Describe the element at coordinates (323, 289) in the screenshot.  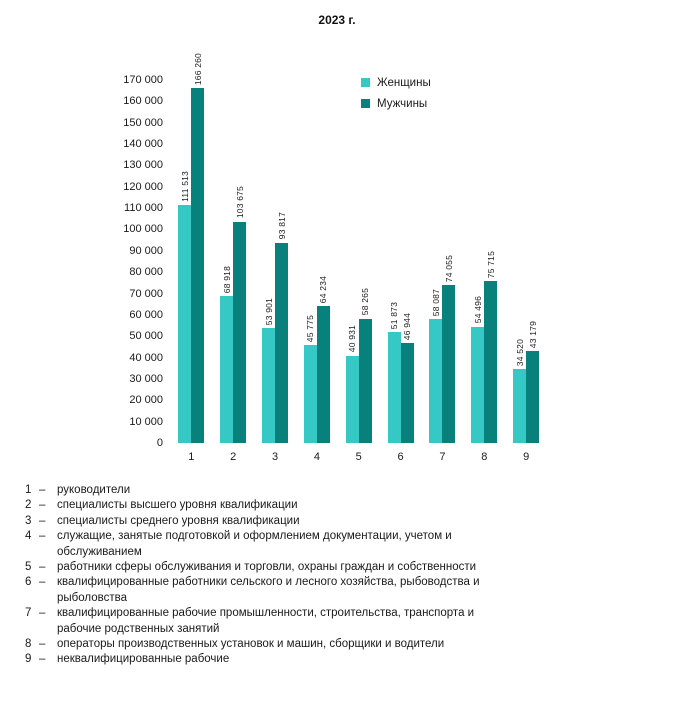
I see `bar-value-label-men-4: 64 234` at that location.